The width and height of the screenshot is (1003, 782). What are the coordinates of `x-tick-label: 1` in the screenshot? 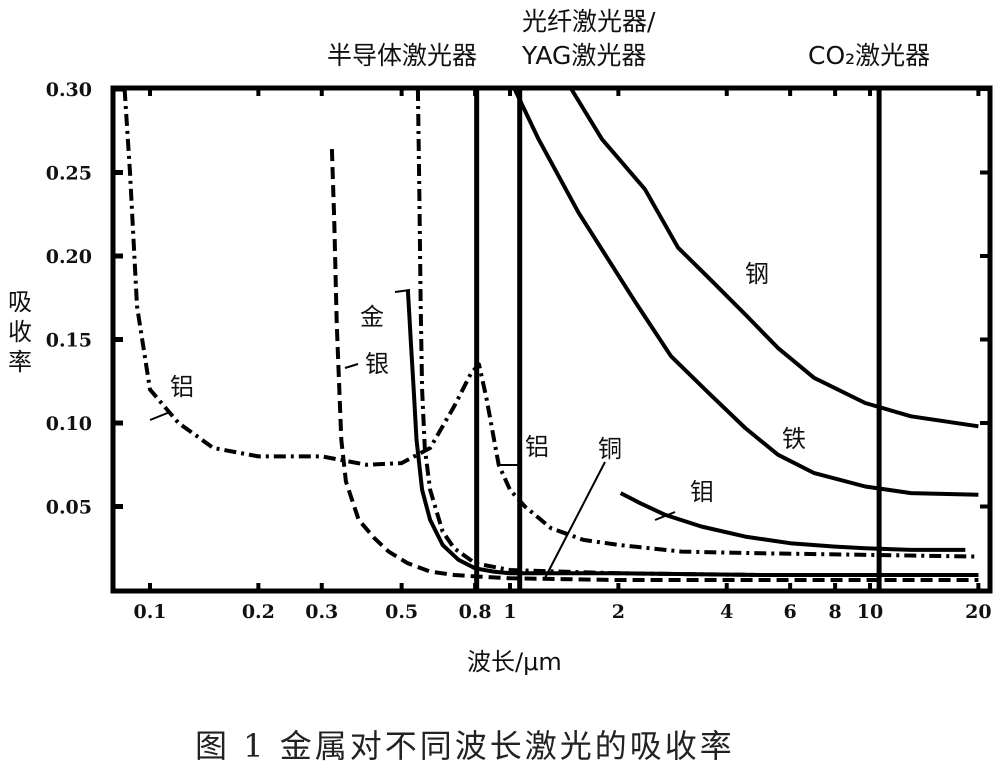 It's located at (509, 612).